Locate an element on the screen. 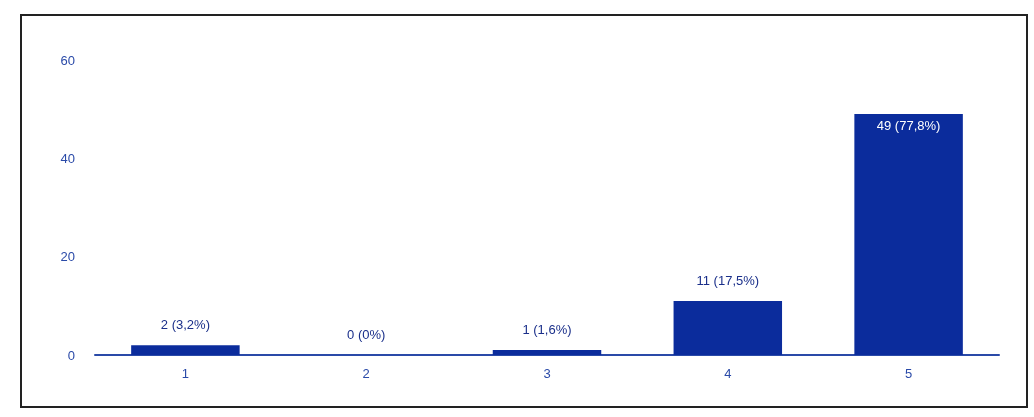 This screenshot has width=1034, height=417. x-tick-label: 1 is located at coordinates (185, 373).